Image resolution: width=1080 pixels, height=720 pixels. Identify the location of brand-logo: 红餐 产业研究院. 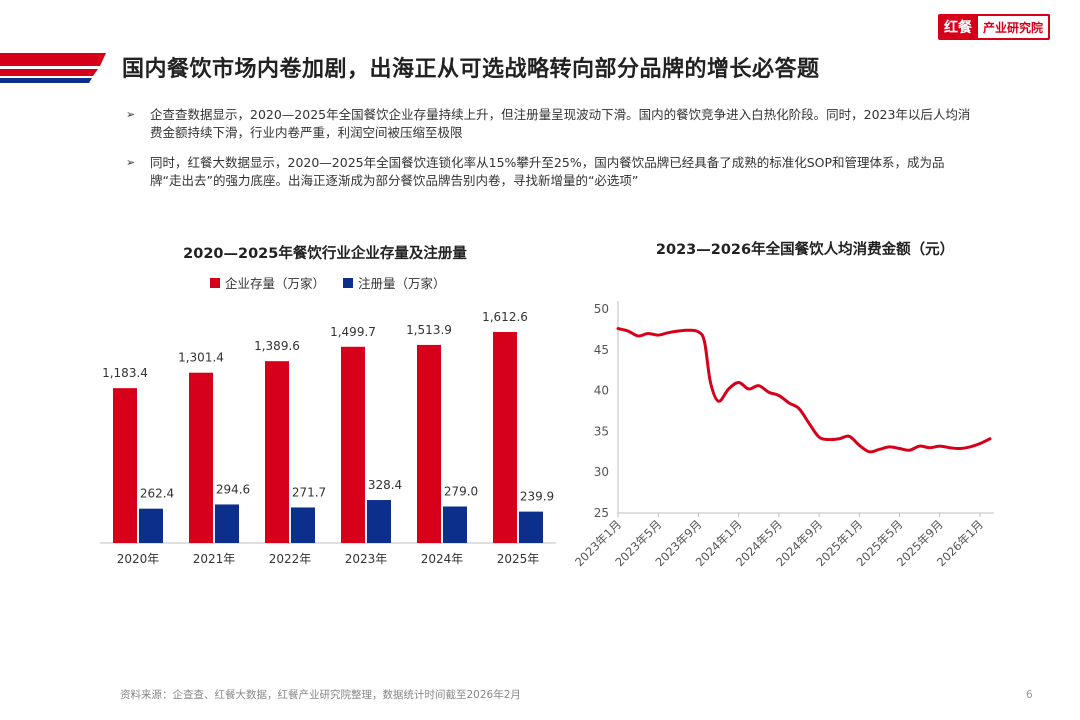
(994, 27).